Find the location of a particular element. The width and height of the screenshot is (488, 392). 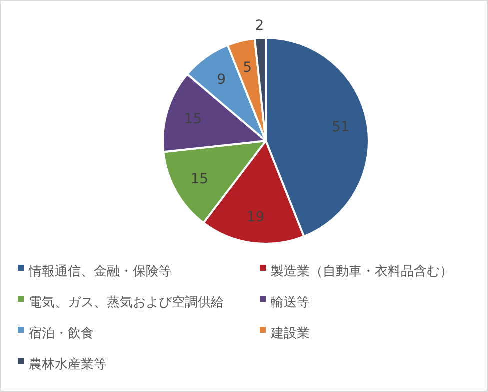

data-label: 51 is located at coordinates (341, 128).